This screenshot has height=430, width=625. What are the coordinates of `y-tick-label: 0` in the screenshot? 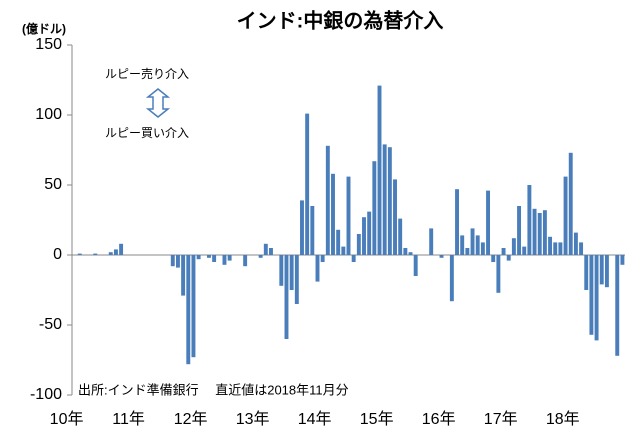 It's located at (57, 254).